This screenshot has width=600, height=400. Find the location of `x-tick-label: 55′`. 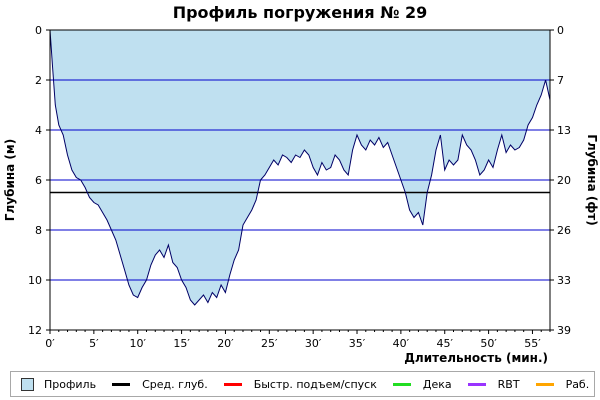

x-tick-label: 55′ is located at coordinates (532, 343).